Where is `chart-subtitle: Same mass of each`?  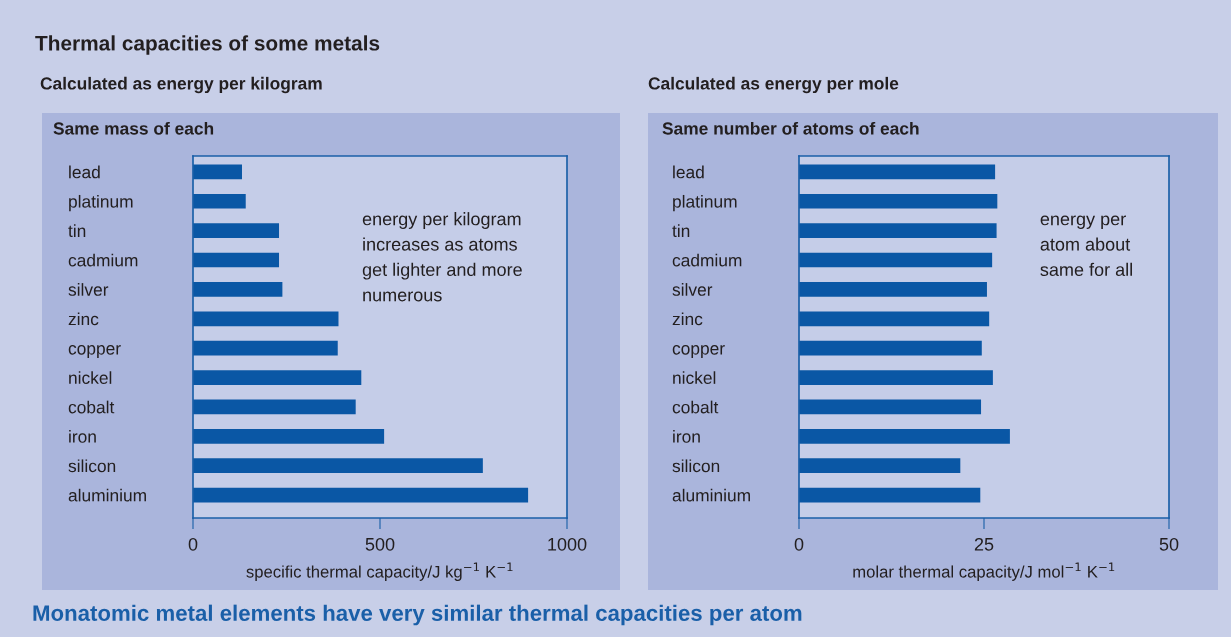 chart-subtitle: Same mass of each is located at coordinates (133, 128).